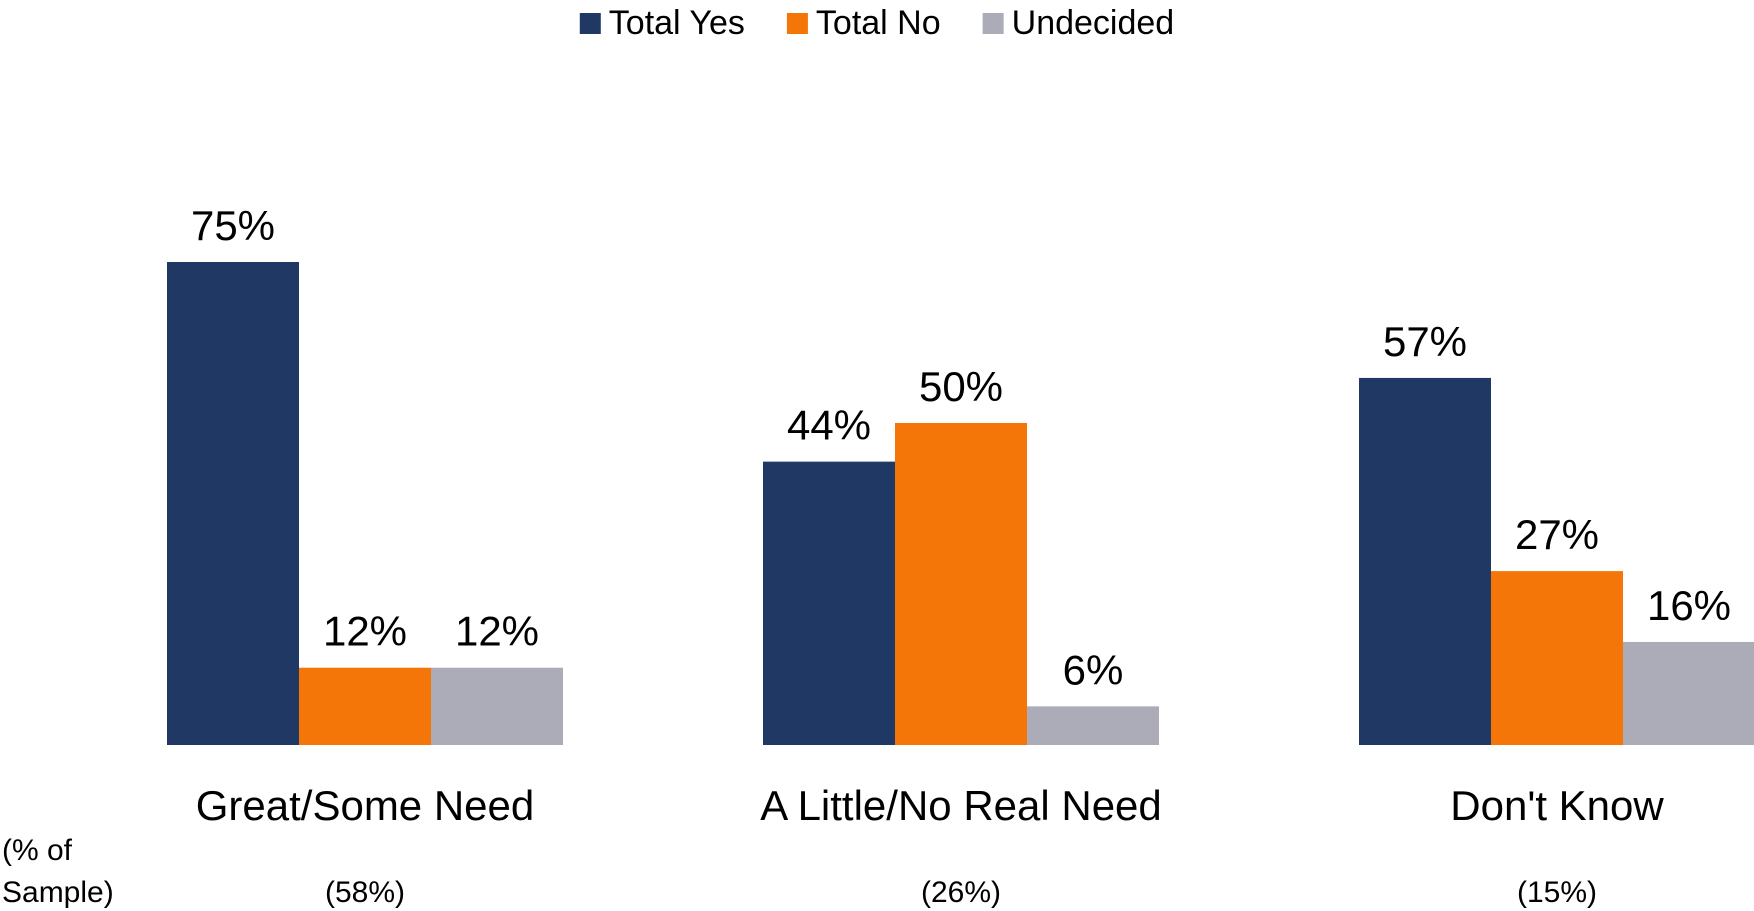  What do you see at coordinates (1093, 725) in the screenshot?
I see `bar-undecided-a-little-no-real-need` at bounding box center [1093, 725].